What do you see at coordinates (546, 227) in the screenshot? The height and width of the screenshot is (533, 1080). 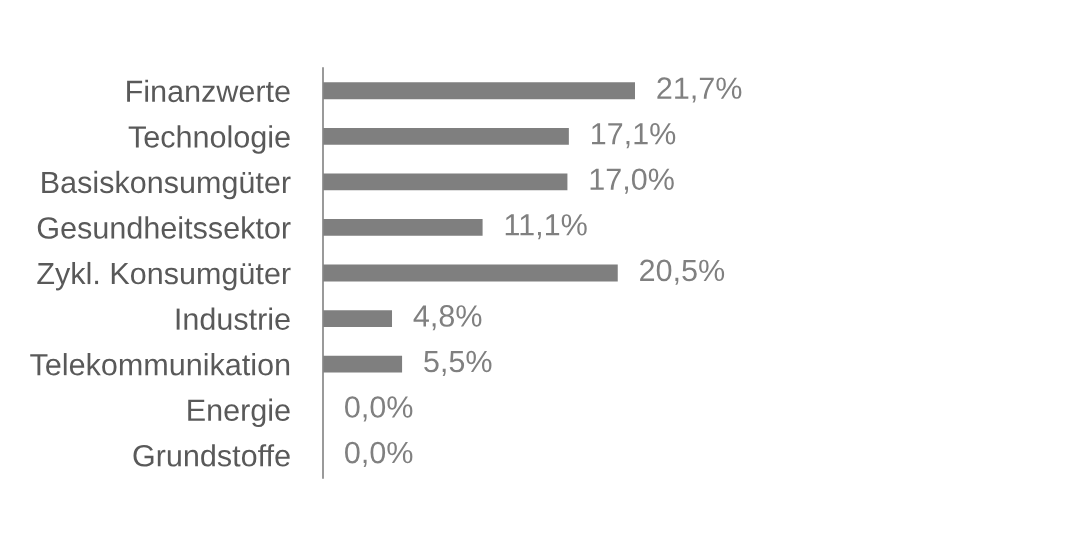 I see `data-label: 11,1%` at bounding box center [546, 227].